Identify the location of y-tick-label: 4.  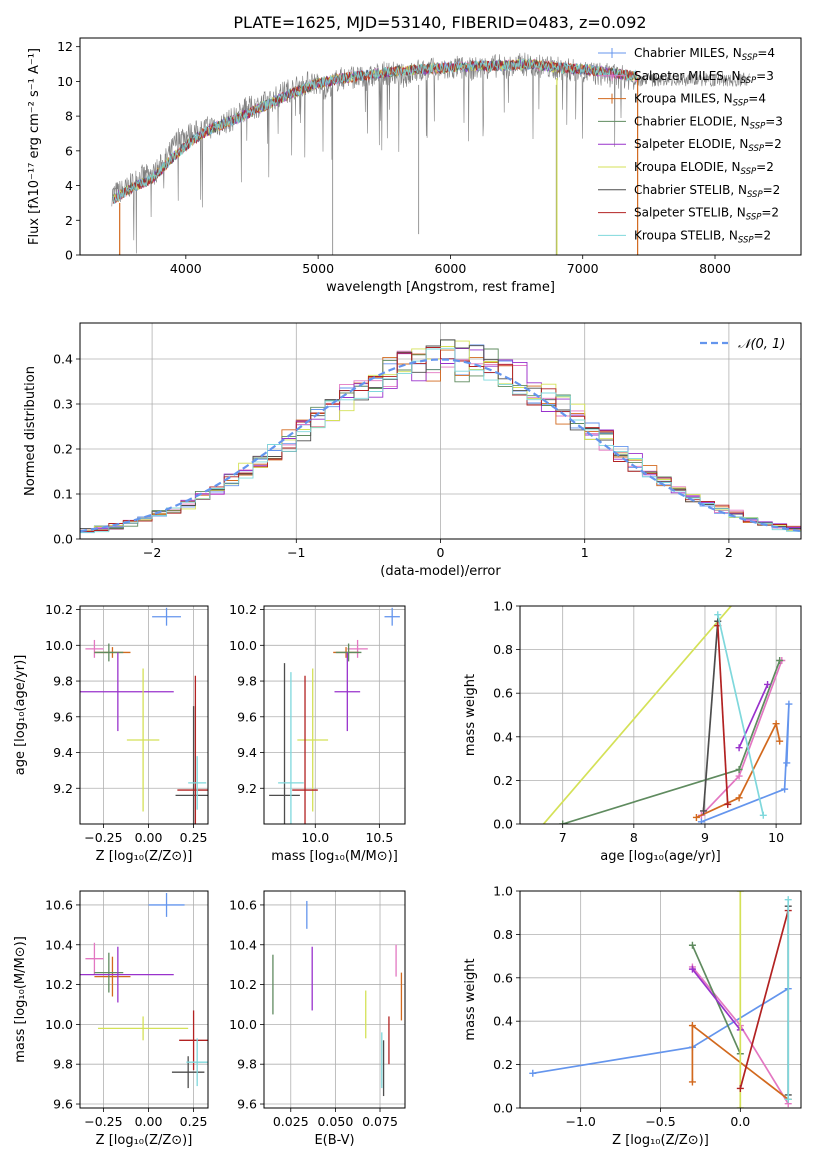
(69, 185).